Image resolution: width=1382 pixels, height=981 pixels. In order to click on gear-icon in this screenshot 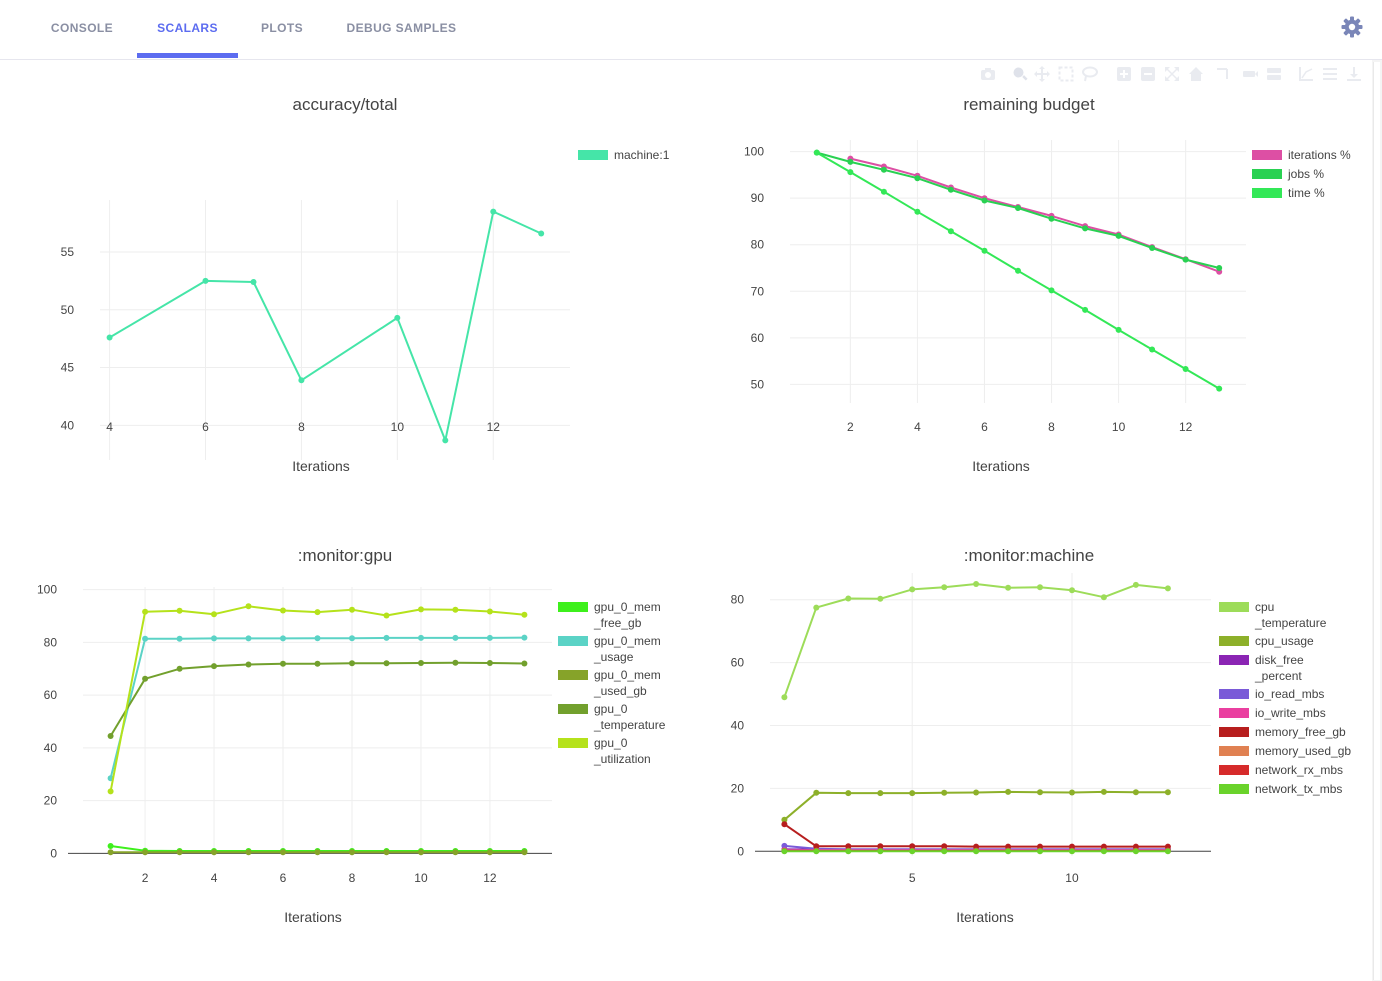, I will do `click(1352, 27)`.